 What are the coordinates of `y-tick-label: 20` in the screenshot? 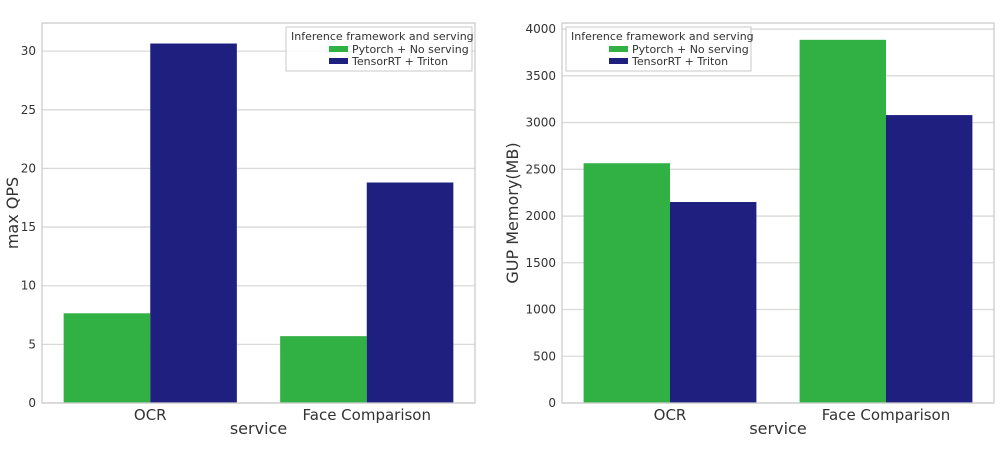 It's located at (28, 168).